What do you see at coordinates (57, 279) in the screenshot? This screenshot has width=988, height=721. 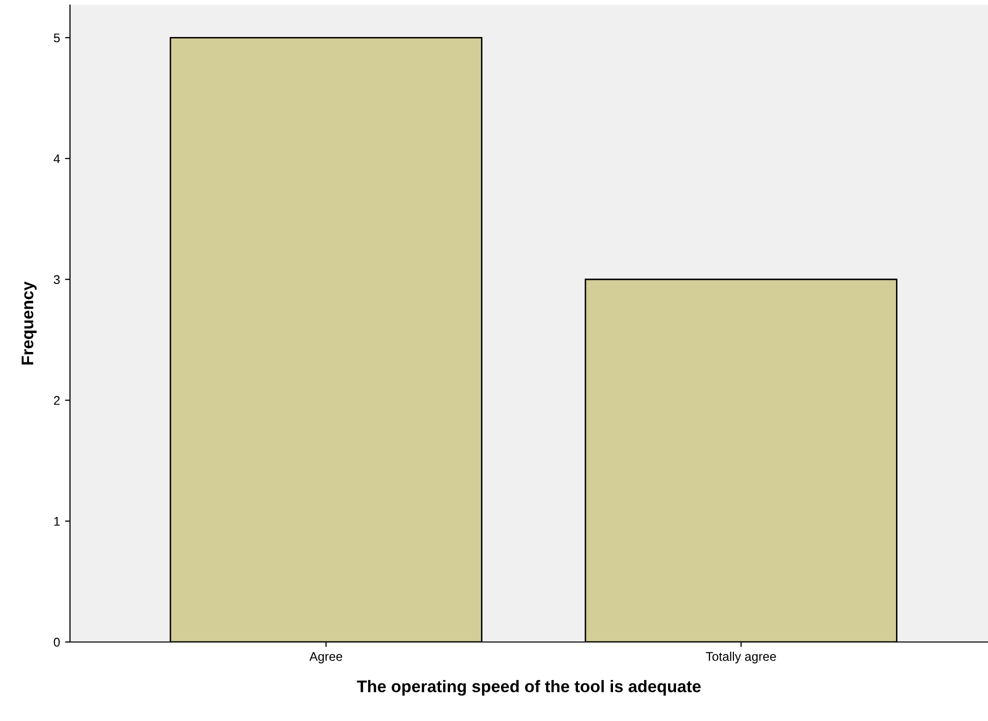 I see `y-tick-label: 3` at bounding box center [57, 279].